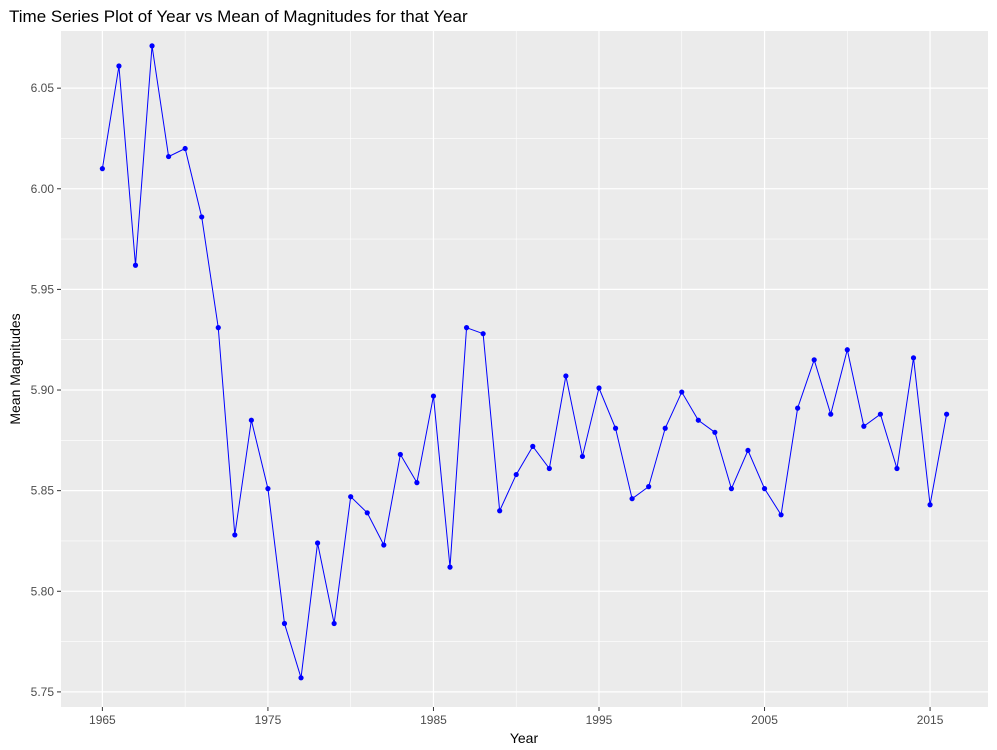 This screenshot has width=997, height=750. Describe the element at coordinates (43, 88) in the screenshot. I see `y-tick-label: 6.05` at that location.